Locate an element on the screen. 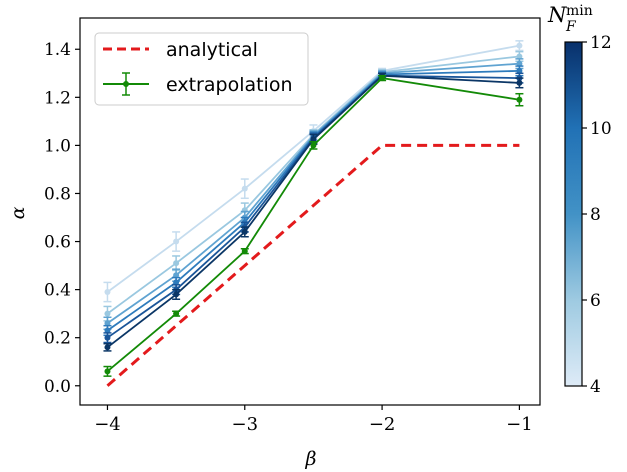  colorbar: 4 6 8 10 12 N F min is located at coordinates (579, 200).